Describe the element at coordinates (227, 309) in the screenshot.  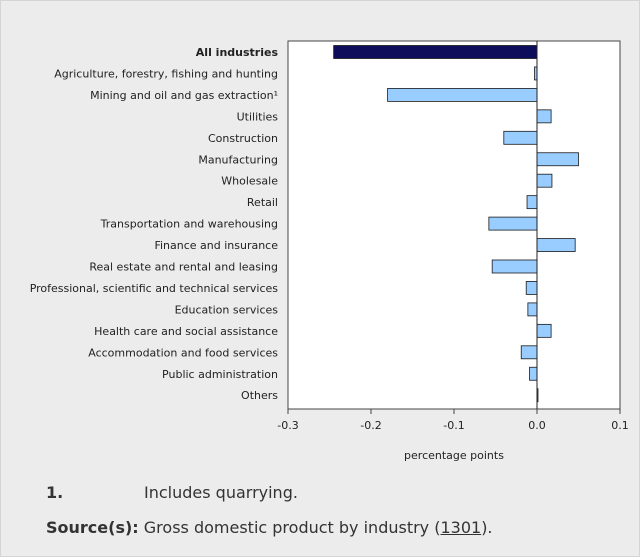
I see `category-label: Education services` at that location.